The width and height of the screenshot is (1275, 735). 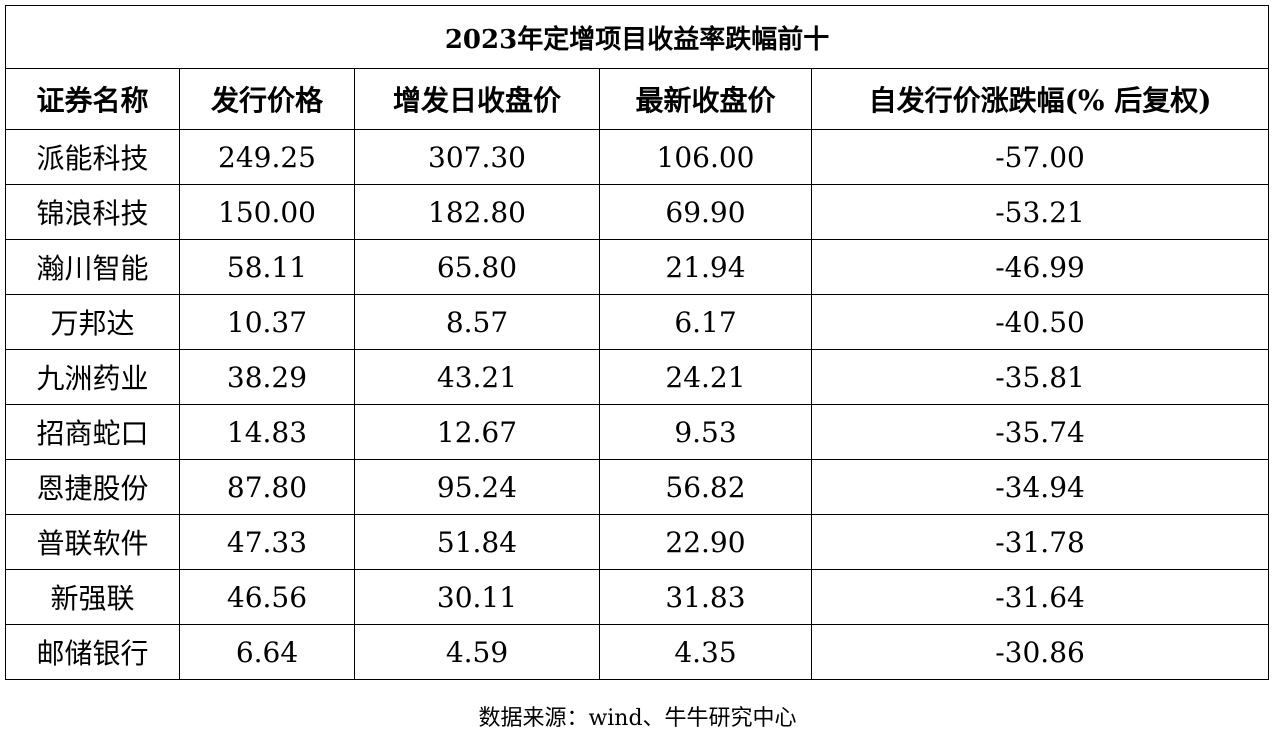 What do you see at coordinates (1040, 157) in the screenshot?
I see `cell-change: -57.00` at bounding box center [1040, 157].